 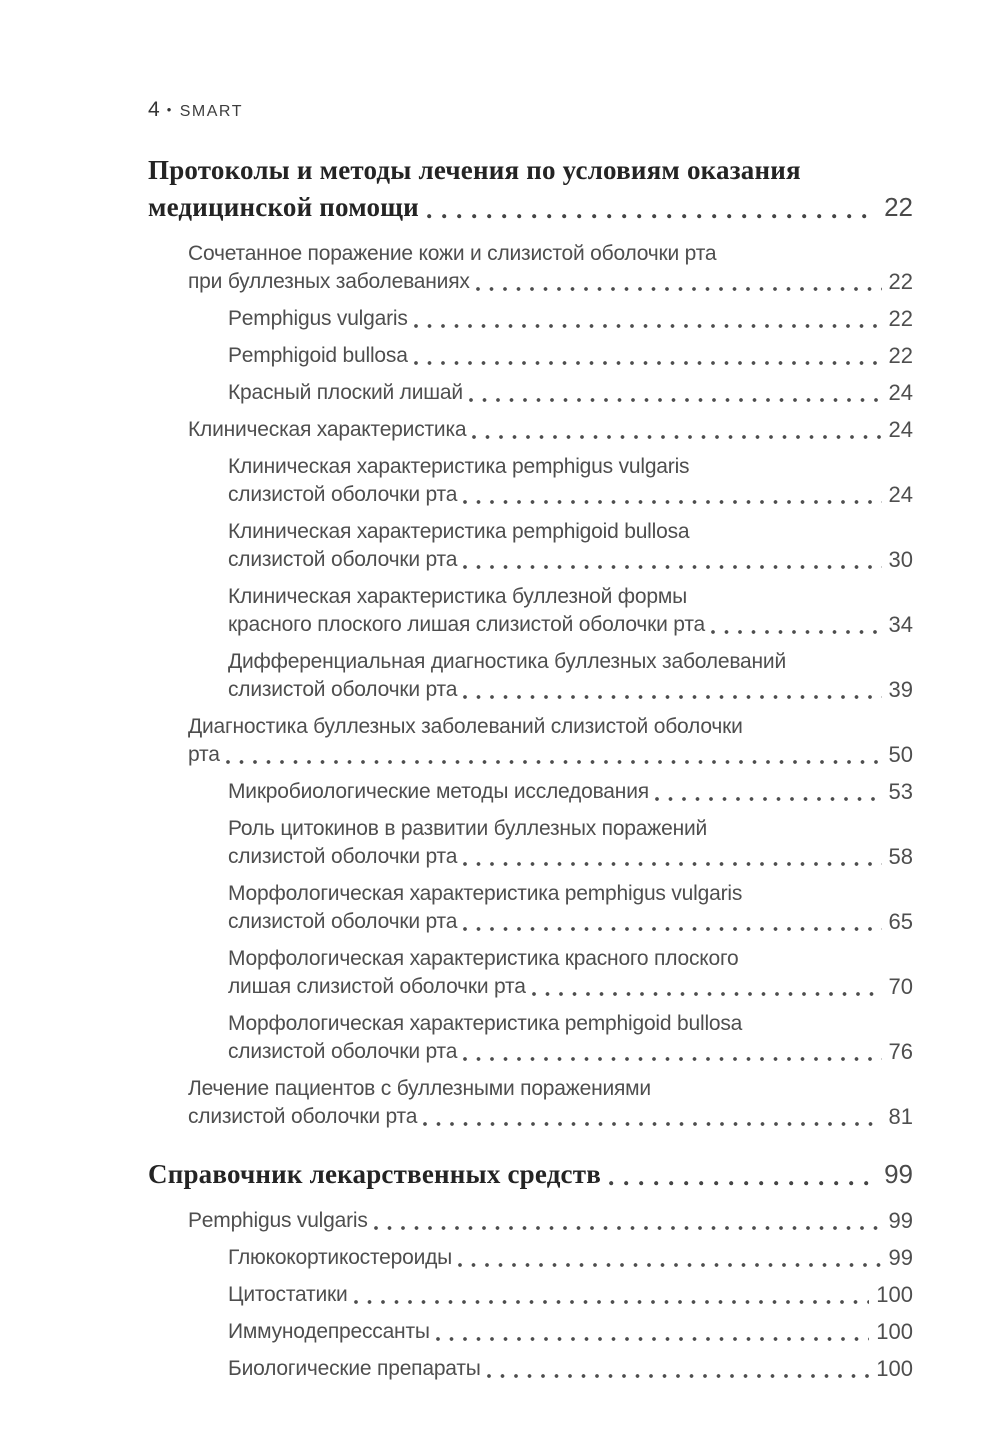 I want to click on page-number: 58, so click(x=900, y=856).